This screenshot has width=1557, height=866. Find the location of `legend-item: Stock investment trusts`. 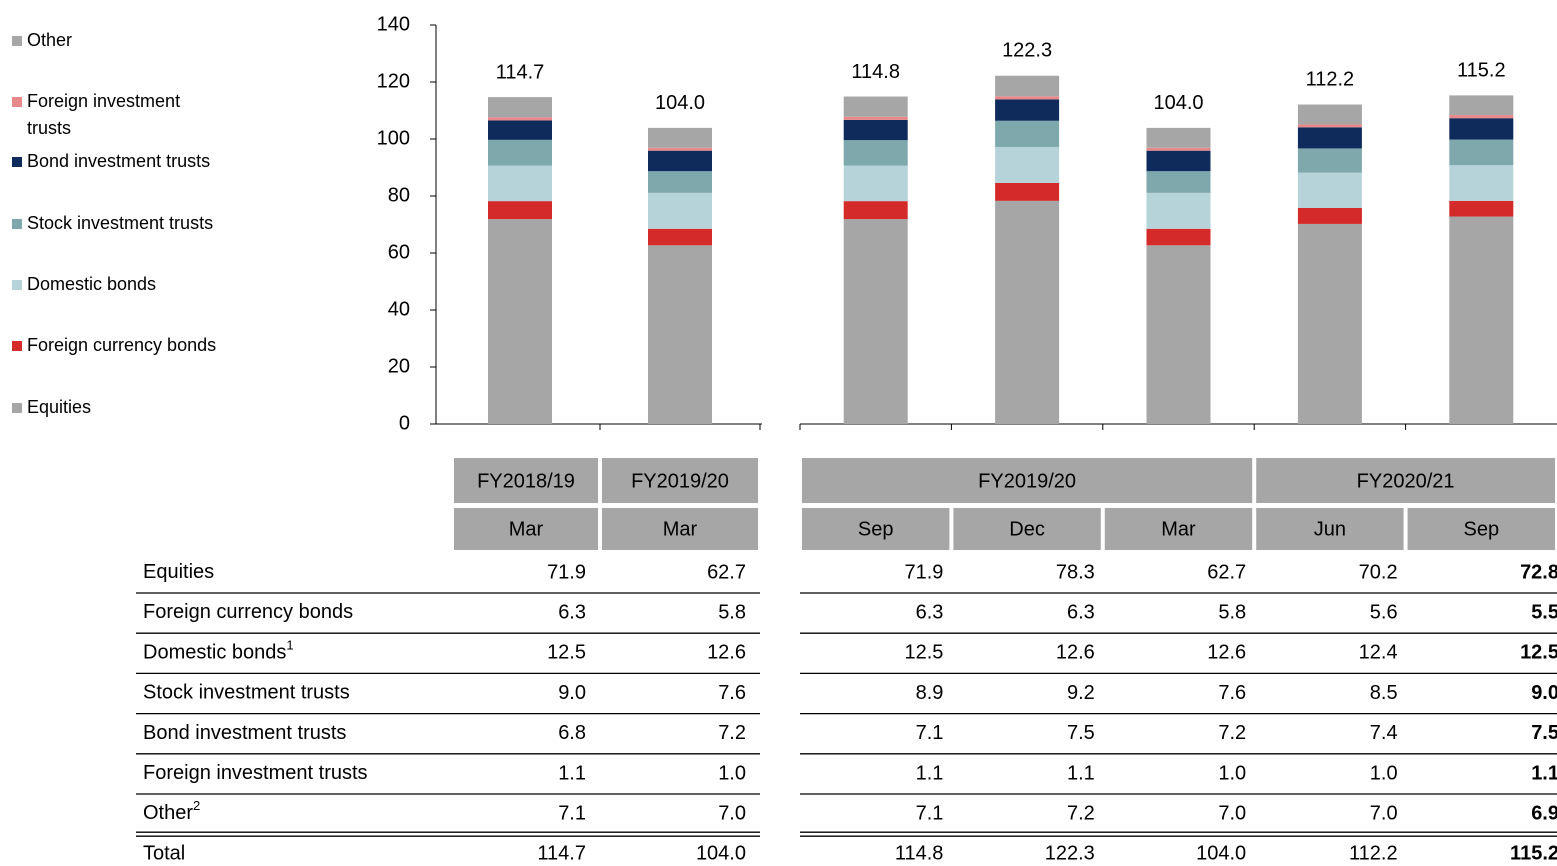

legend-item: Stock investment trusts is located at coordinates (119, 223).